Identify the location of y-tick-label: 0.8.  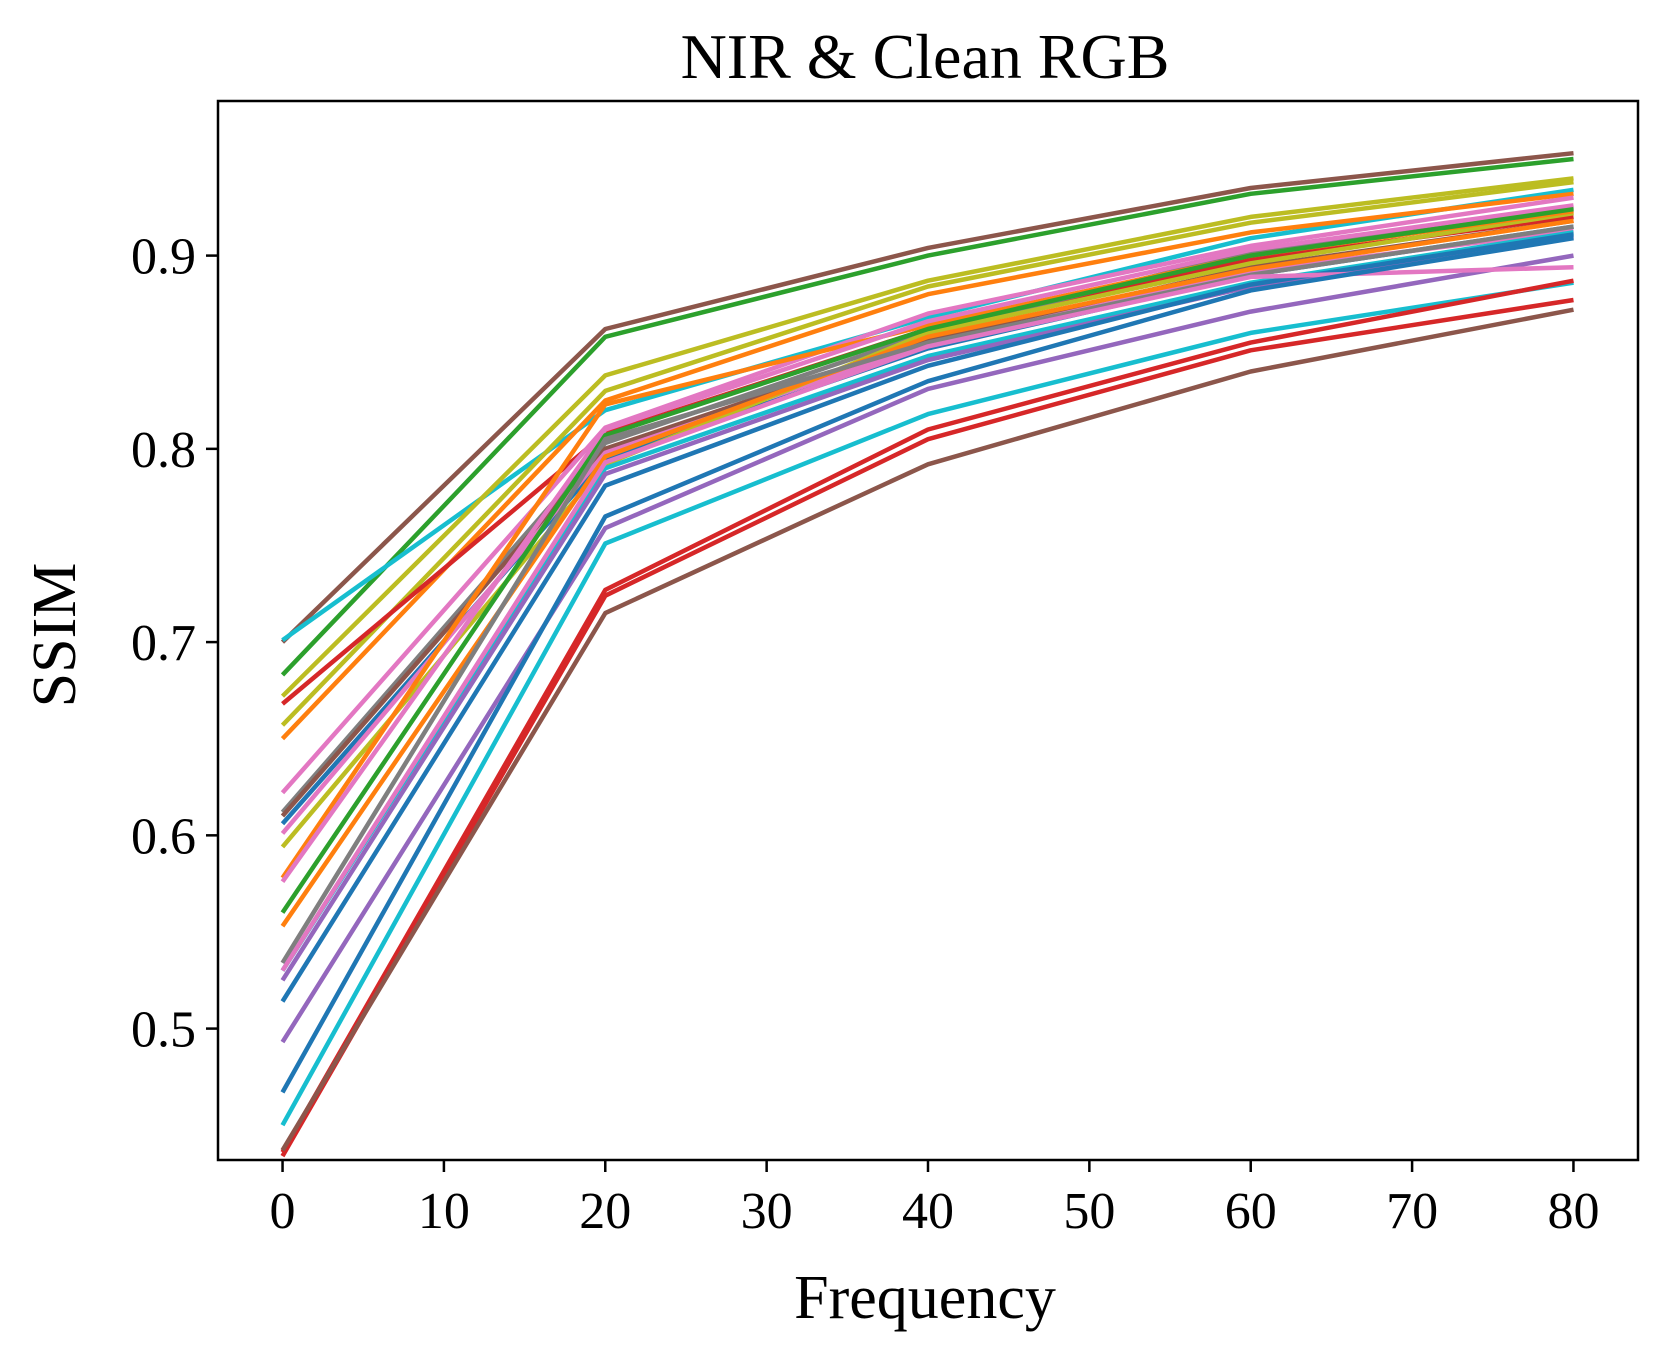
(163, 450).